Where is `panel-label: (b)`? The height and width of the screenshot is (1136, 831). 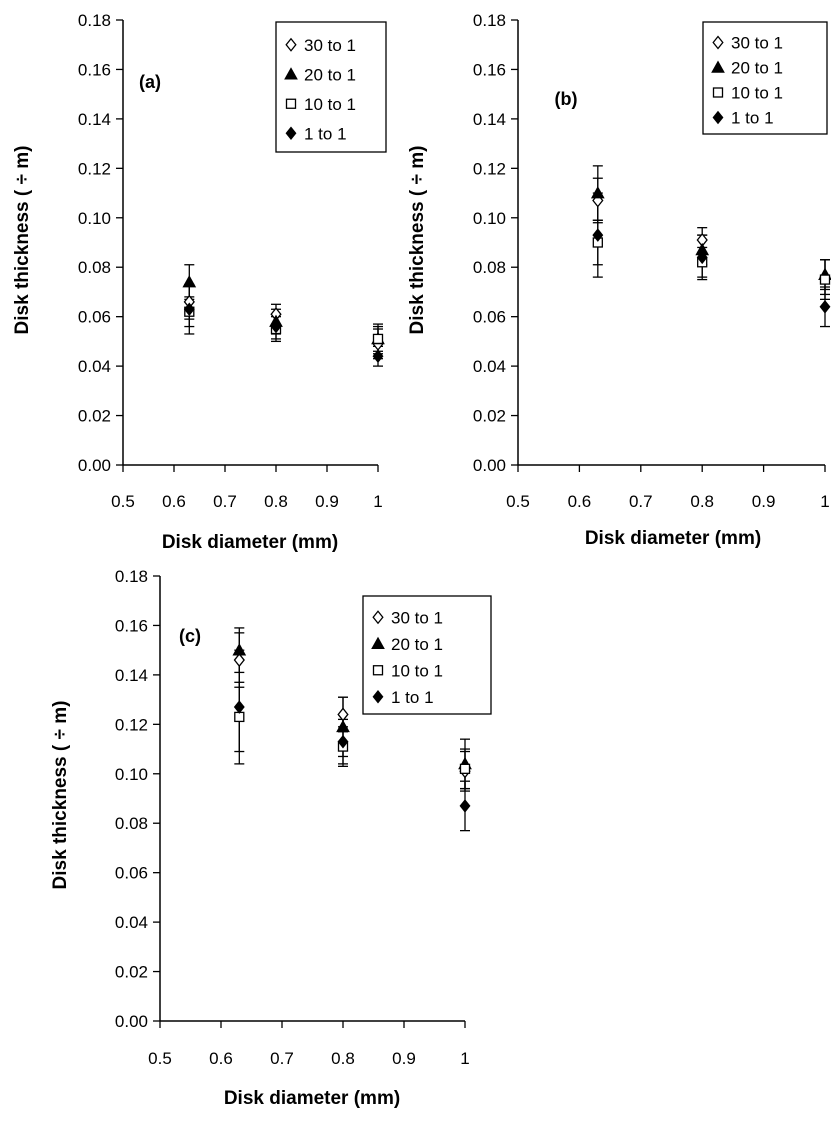 panel-label: (b) is located at coordinates (566, 99).